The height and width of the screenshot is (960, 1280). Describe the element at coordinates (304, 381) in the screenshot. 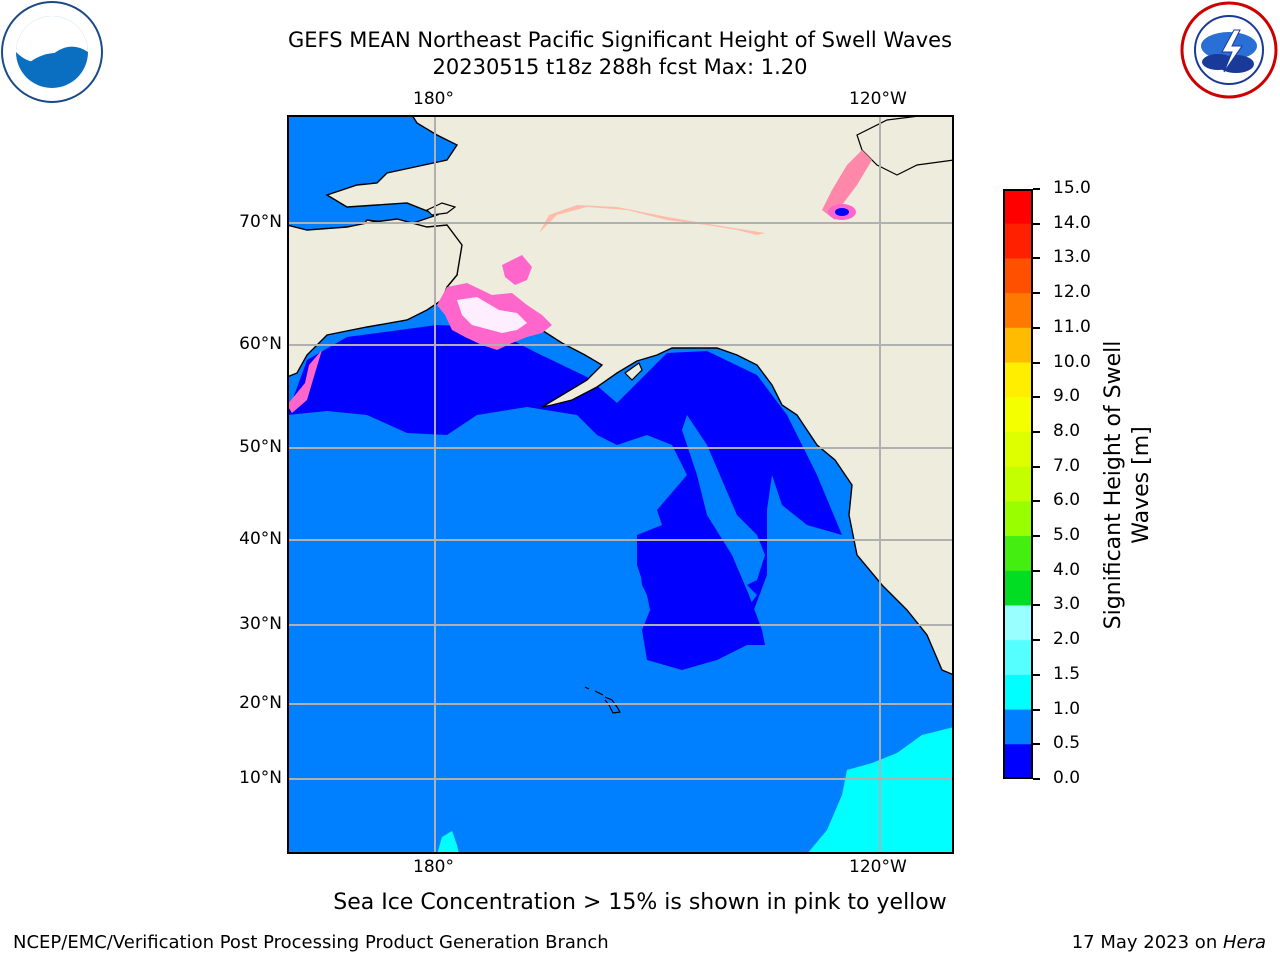

I see `sea-ice-west-edge` at that location.